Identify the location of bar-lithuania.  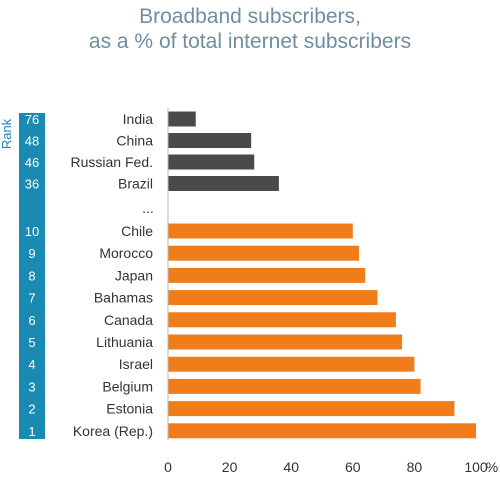
(285, 342).